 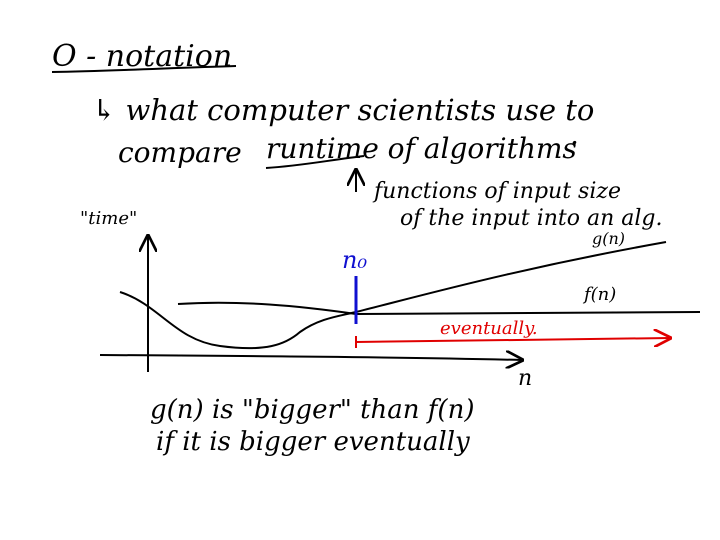 What do you see at coordinates (343, 110) in the screenshot?
I see `definition-line-1: ↳ what computer scientists use to` at bounding box center [343, 110].